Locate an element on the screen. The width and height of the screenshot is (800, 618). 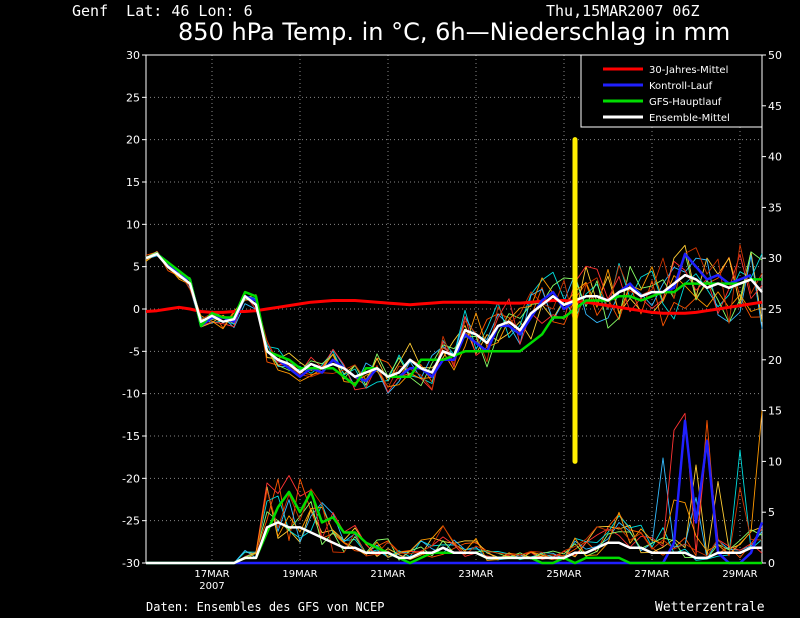
y-left-tick-label: 5 is located at coordinates (136, 267).